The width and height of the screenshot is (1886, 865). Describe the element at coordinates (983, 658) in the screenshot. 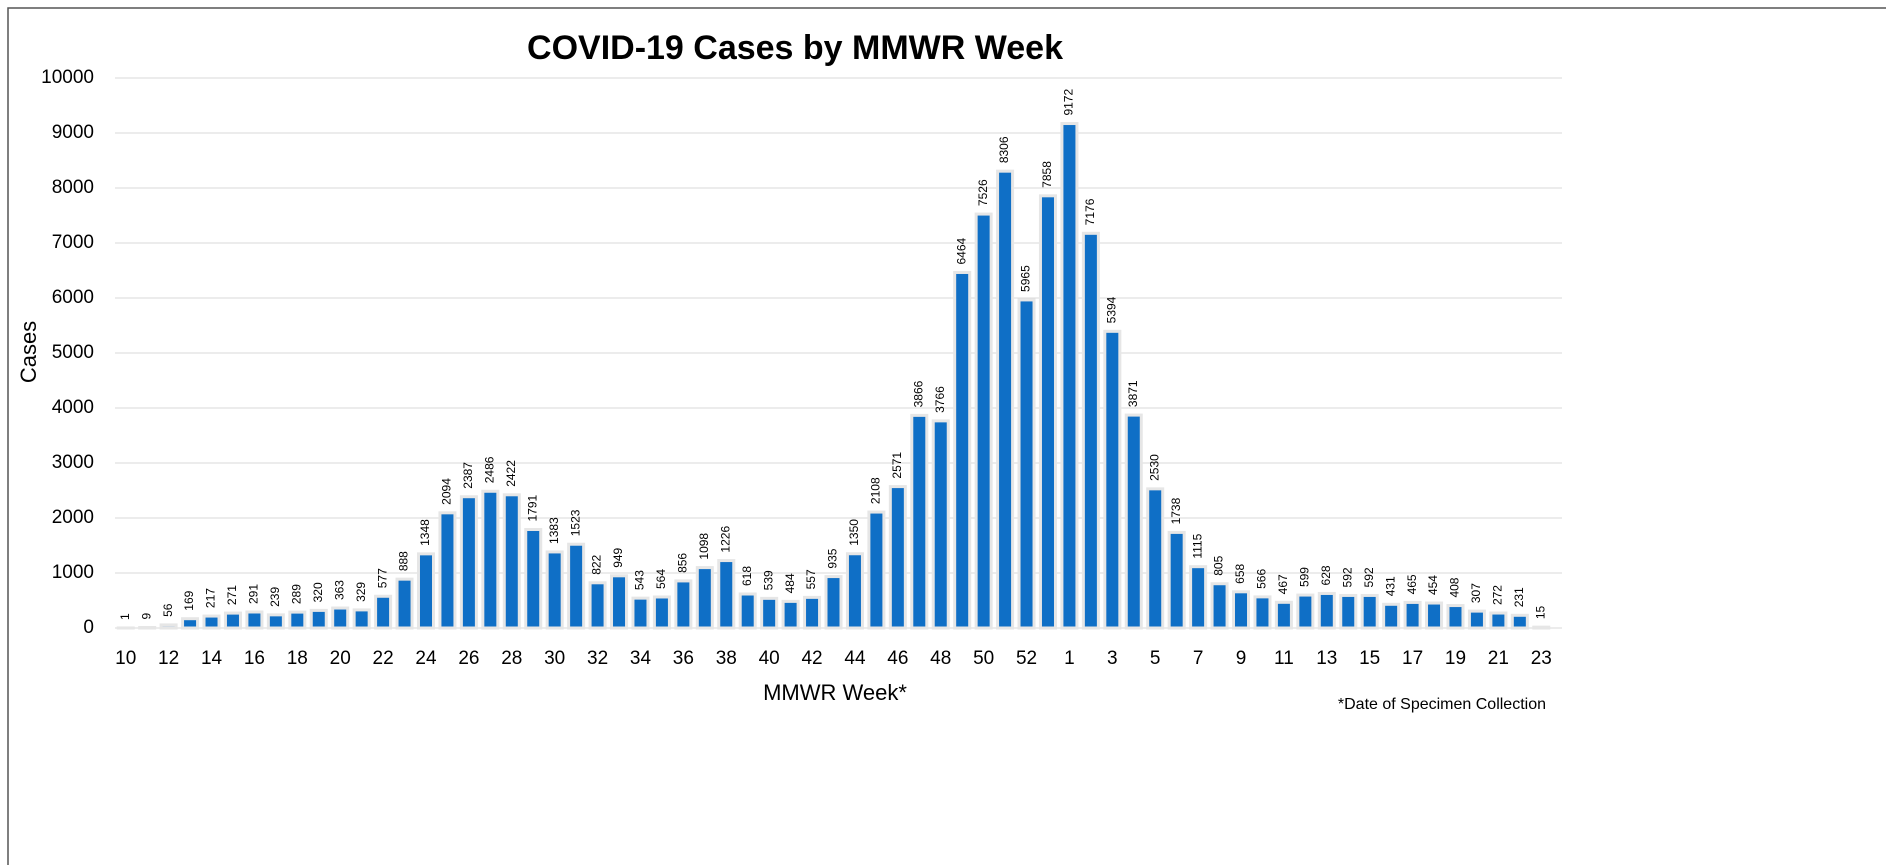

I see `x-tick-label: 50` at that location.